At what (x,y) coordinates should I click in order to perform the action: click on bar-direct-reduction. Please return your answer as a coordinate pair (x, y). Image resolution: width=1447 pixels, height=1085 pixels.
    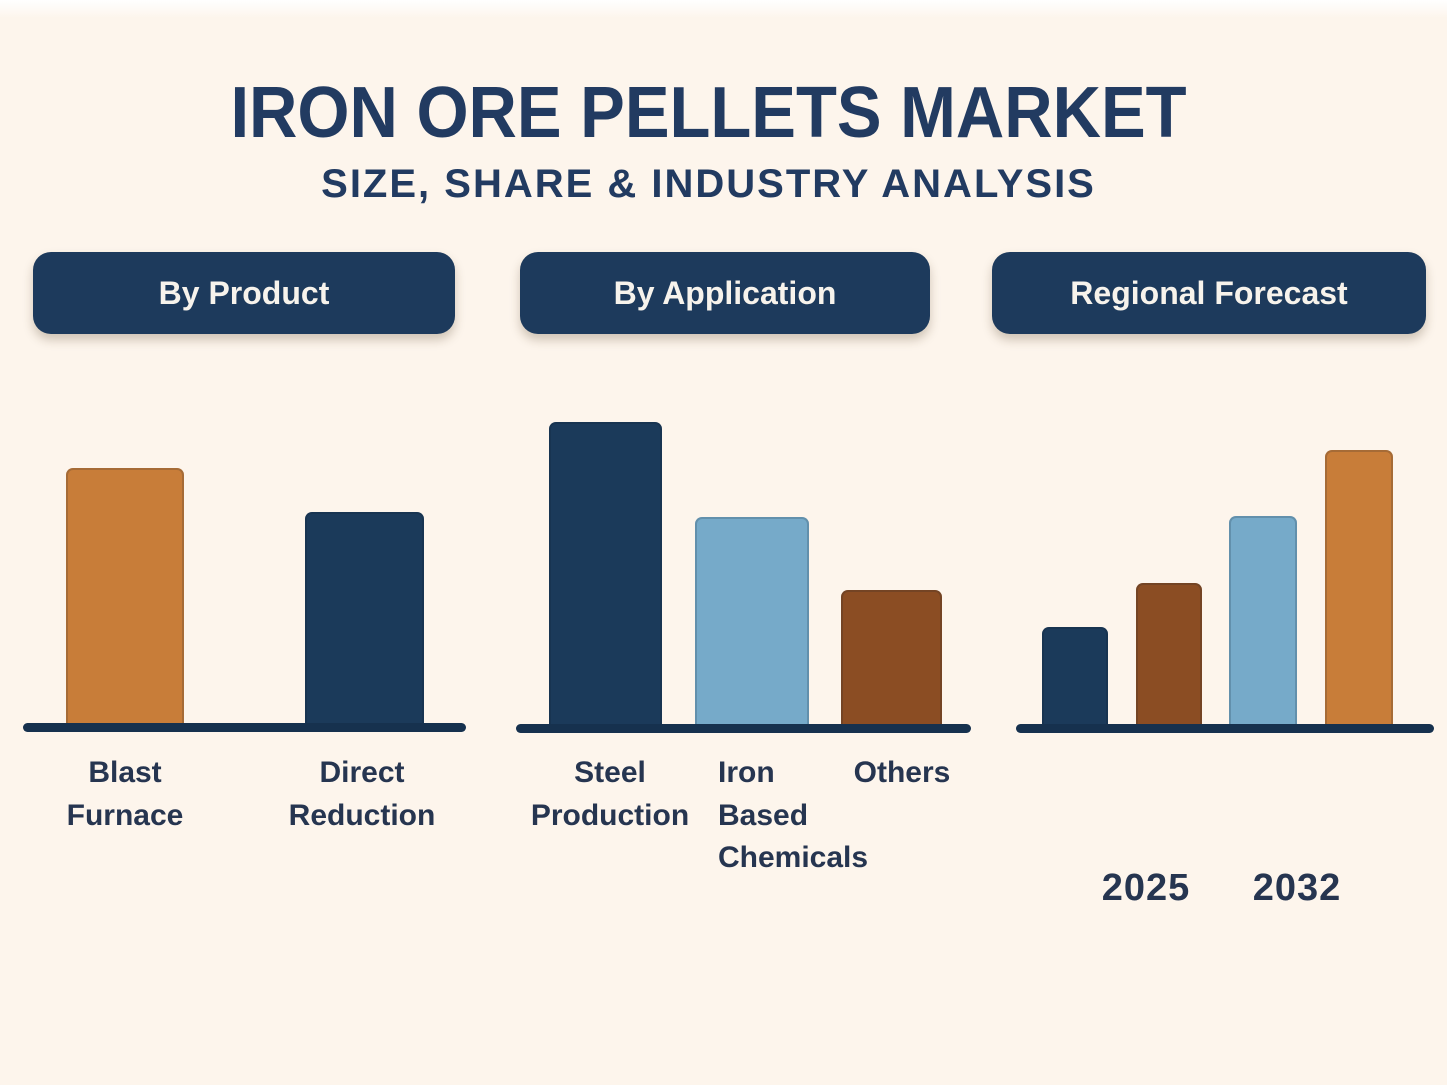
    Looking at the image, I should click on (364, 619).